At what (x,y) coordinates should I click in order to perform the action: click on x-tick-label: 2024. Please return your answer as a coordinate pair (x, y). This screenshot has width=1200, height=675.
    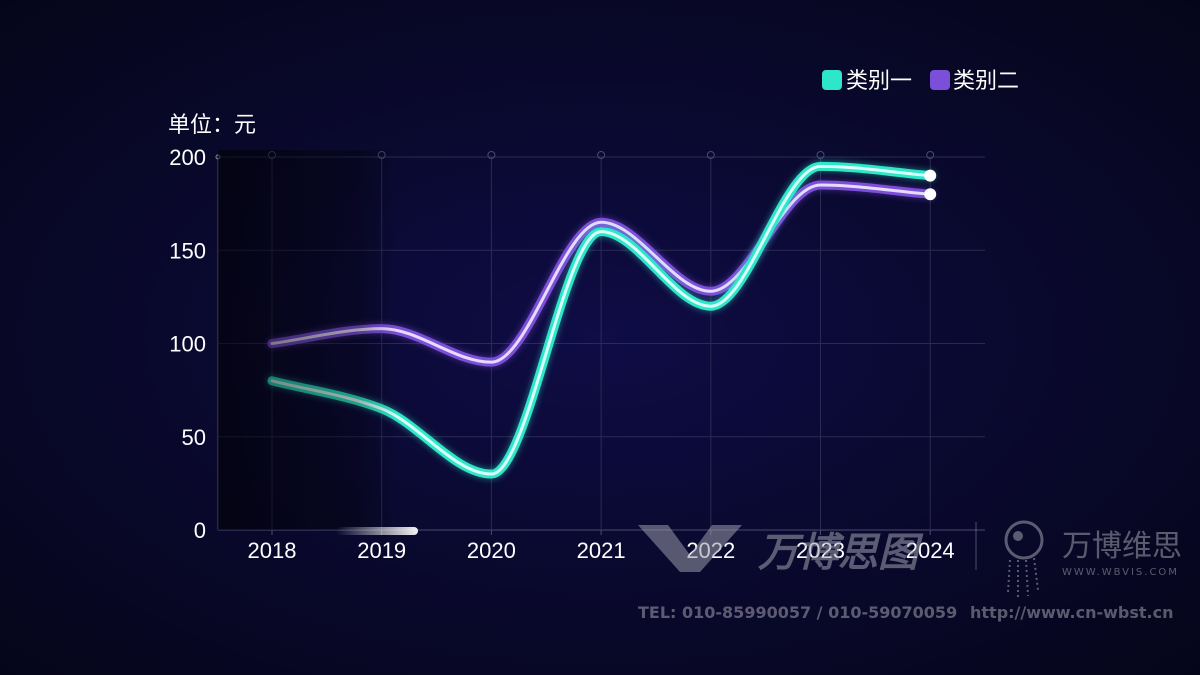
    Looking at the image, I should click on (930, 550).